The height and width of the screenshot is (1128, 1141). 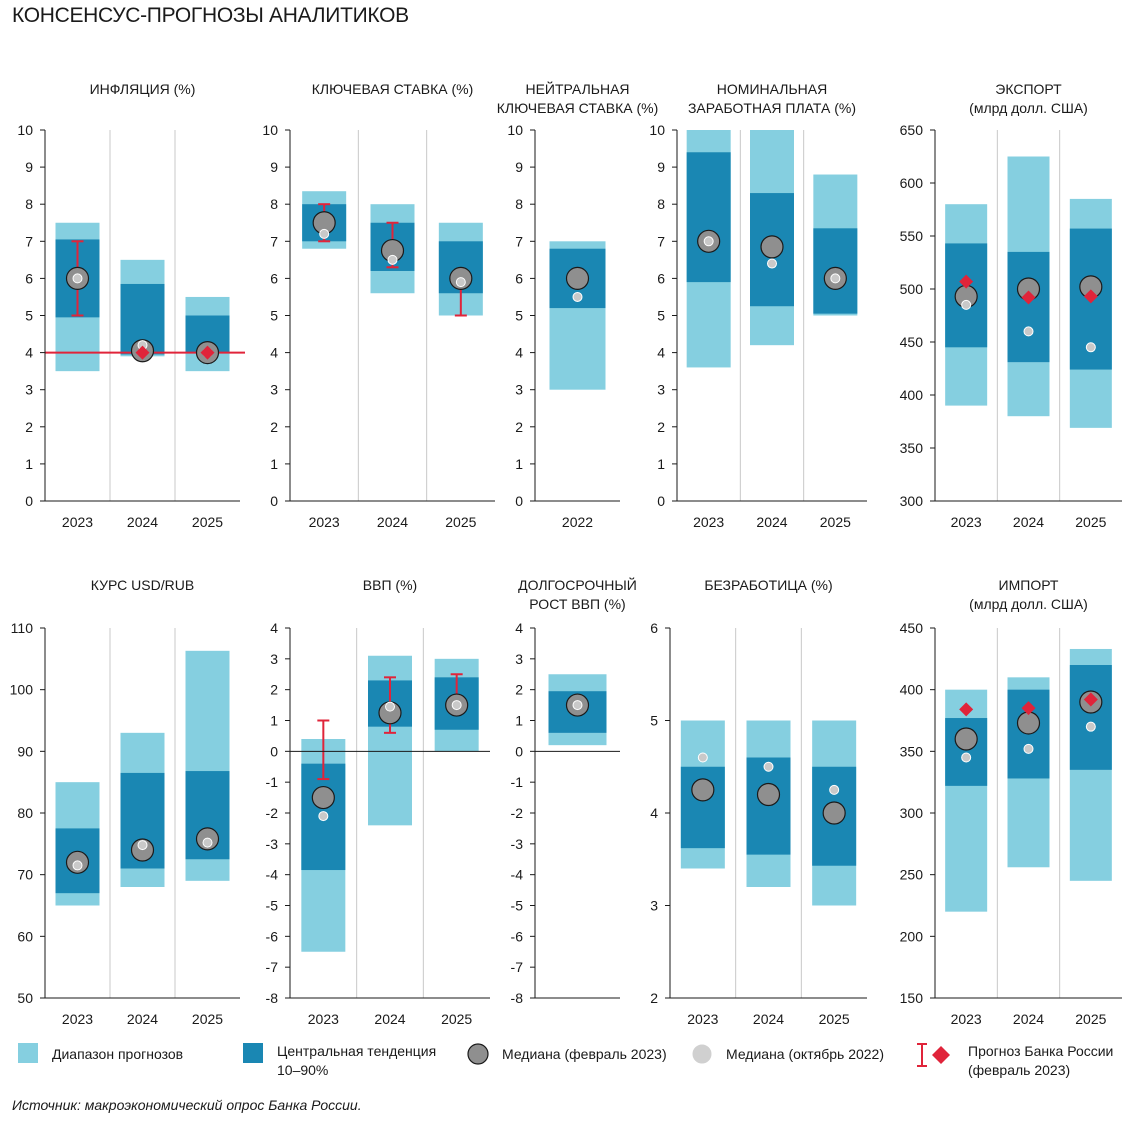 I want to click on legend-median-new-icon, so click(x=478, y=1054).